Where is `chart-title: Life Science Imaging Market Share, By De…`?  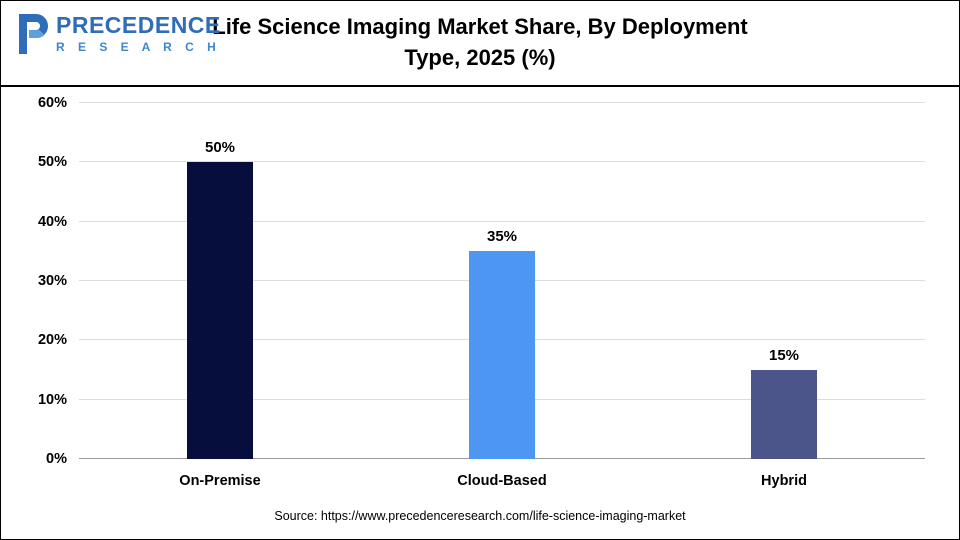 chart-title: Life Science Imaging Market Share, By De… is located at coordinates (480, 42).